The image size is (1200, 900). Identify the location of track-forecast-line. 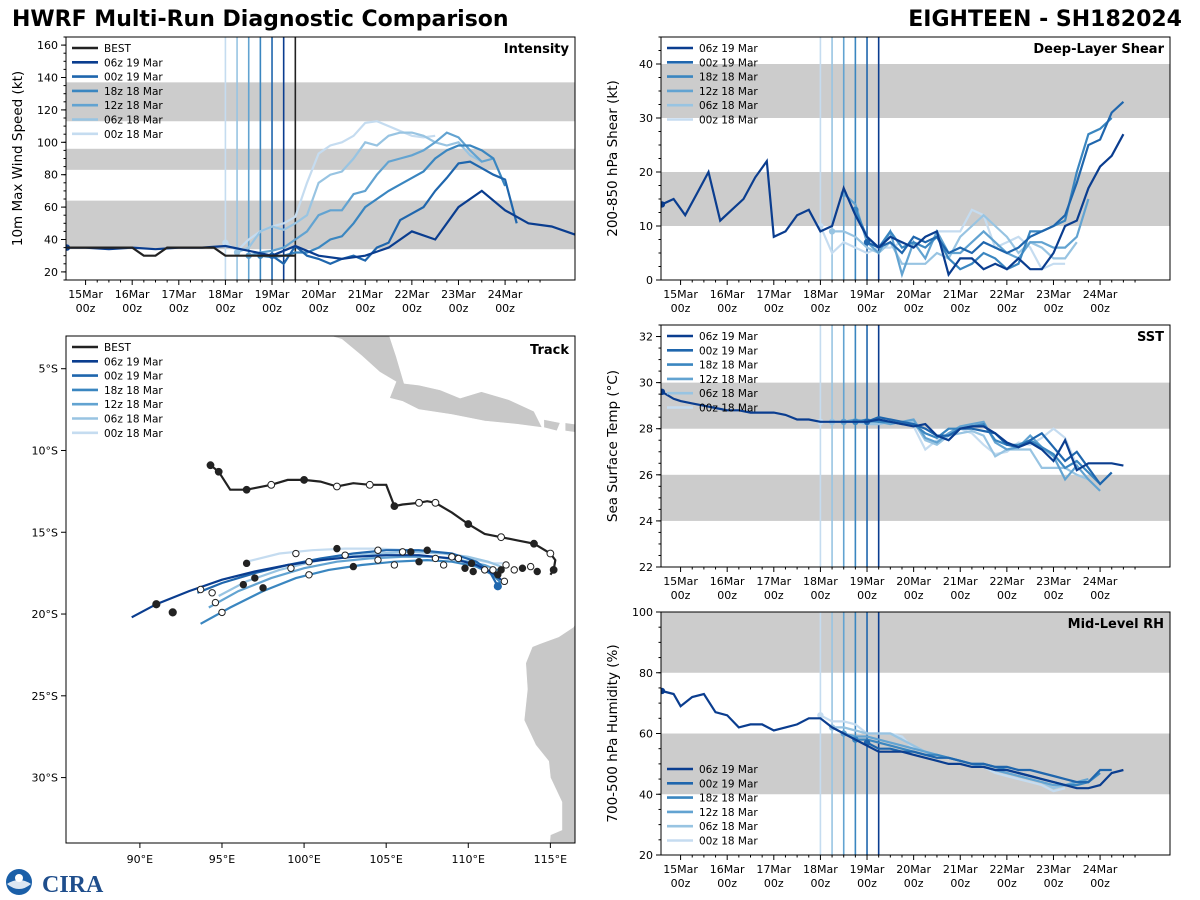
(351, 591).